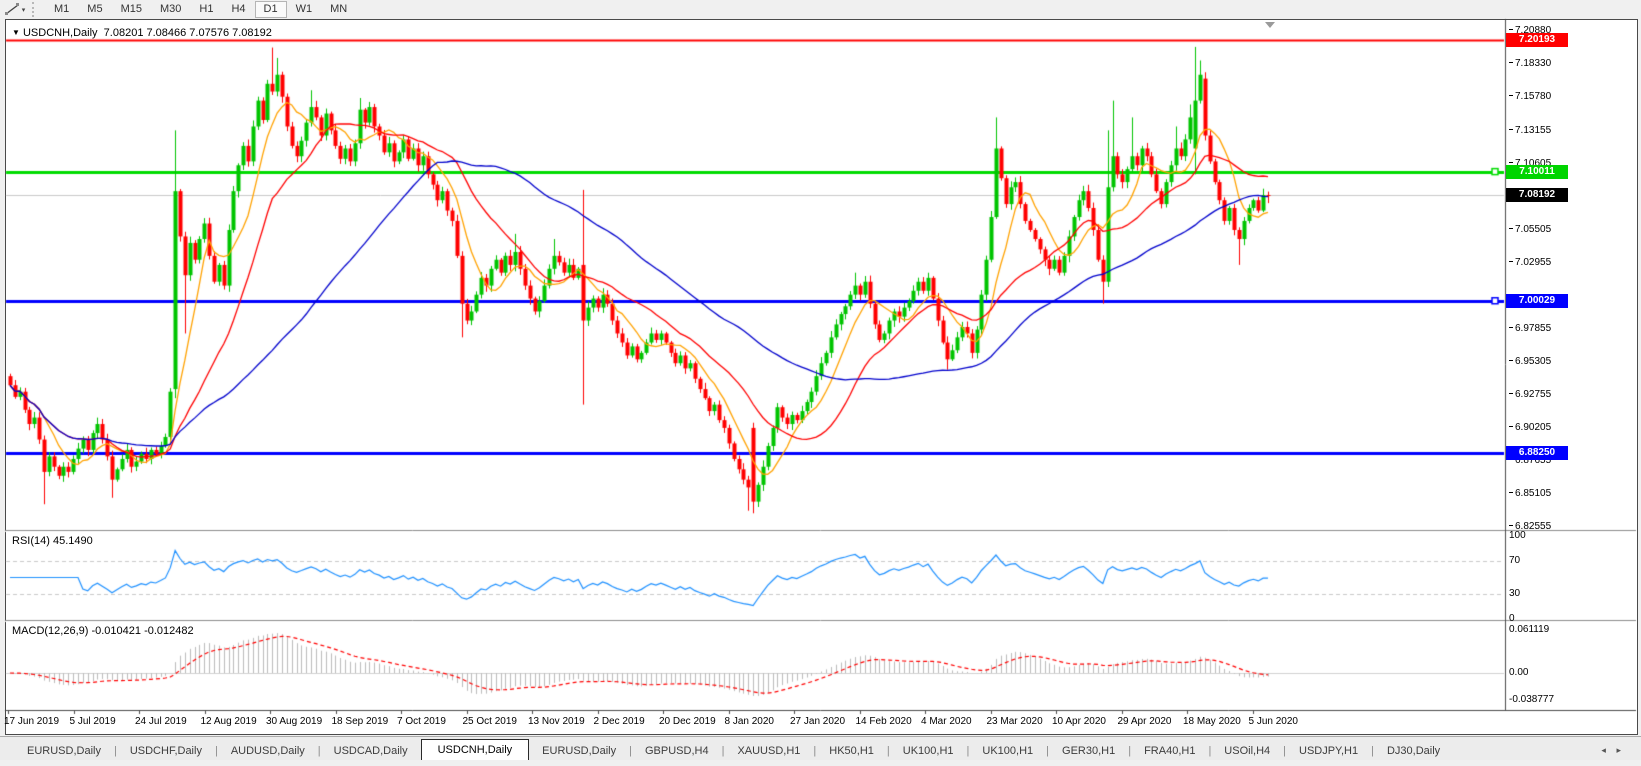  I want to click on ohlc-values: 7.08201 7.08466 7.07576 7.08192, so click(187, 33).